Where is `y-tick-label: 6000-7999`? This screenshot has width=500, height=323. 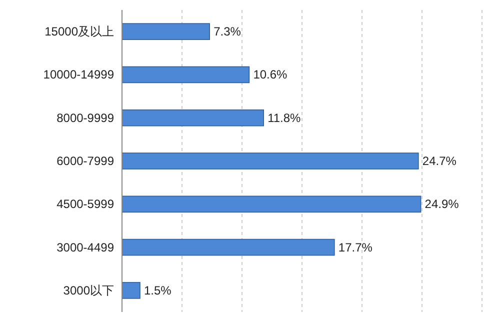
y-tick-label: 6000-7999 is located at coordinates (85, 161).